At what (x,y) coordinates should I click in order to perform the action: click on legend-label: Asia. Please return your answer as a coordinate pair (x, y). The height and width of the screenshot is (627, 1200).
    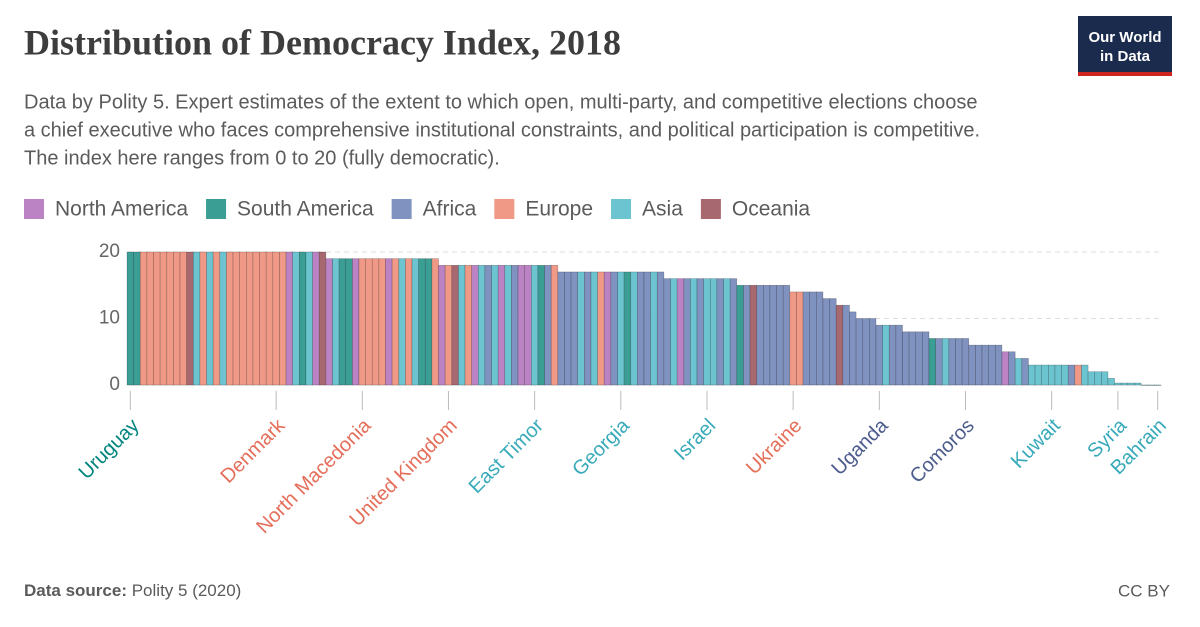
    Looking at the image, I should click on (662, 209).